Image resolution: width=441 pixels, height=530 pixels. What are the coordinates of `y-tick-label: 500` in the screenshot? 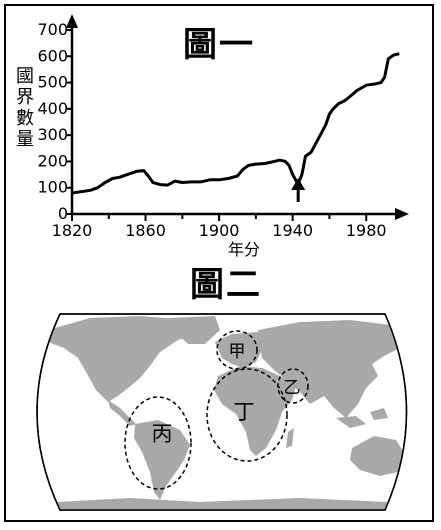 It's located at (52, 82).